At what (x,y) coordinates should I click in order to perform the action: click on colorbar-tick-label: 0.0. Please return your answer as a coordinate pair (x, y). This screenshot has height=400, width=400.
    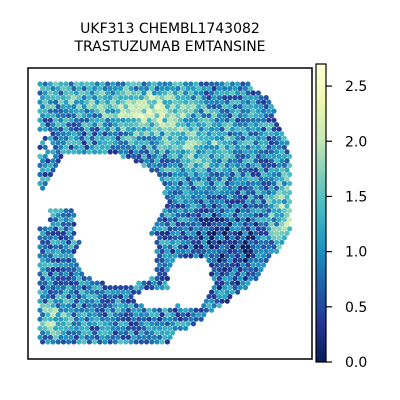
    Looking at the image, I should click on (356, 363).